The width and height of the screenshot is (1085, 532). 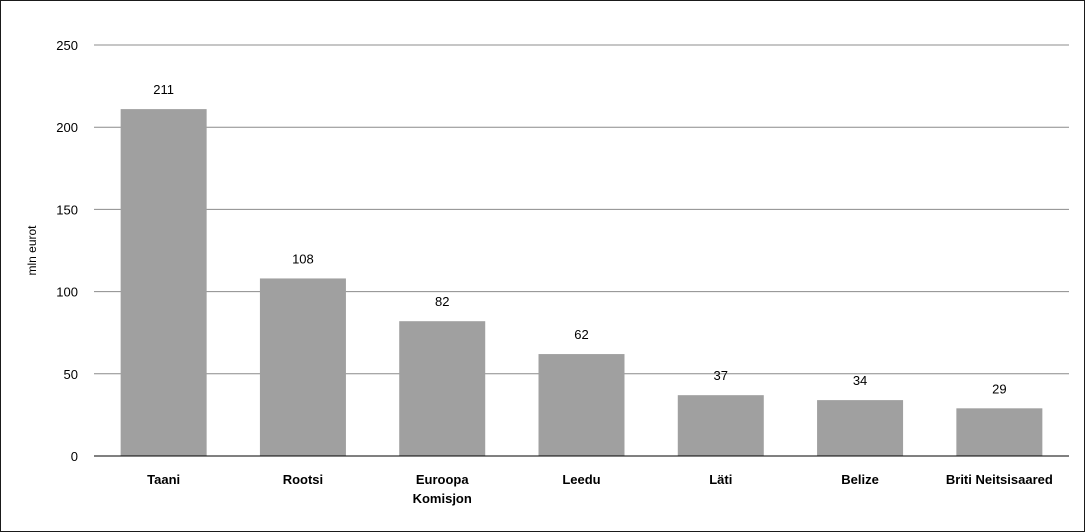 I want to click on x-category-label: Belize, so click(x=860, y=479).